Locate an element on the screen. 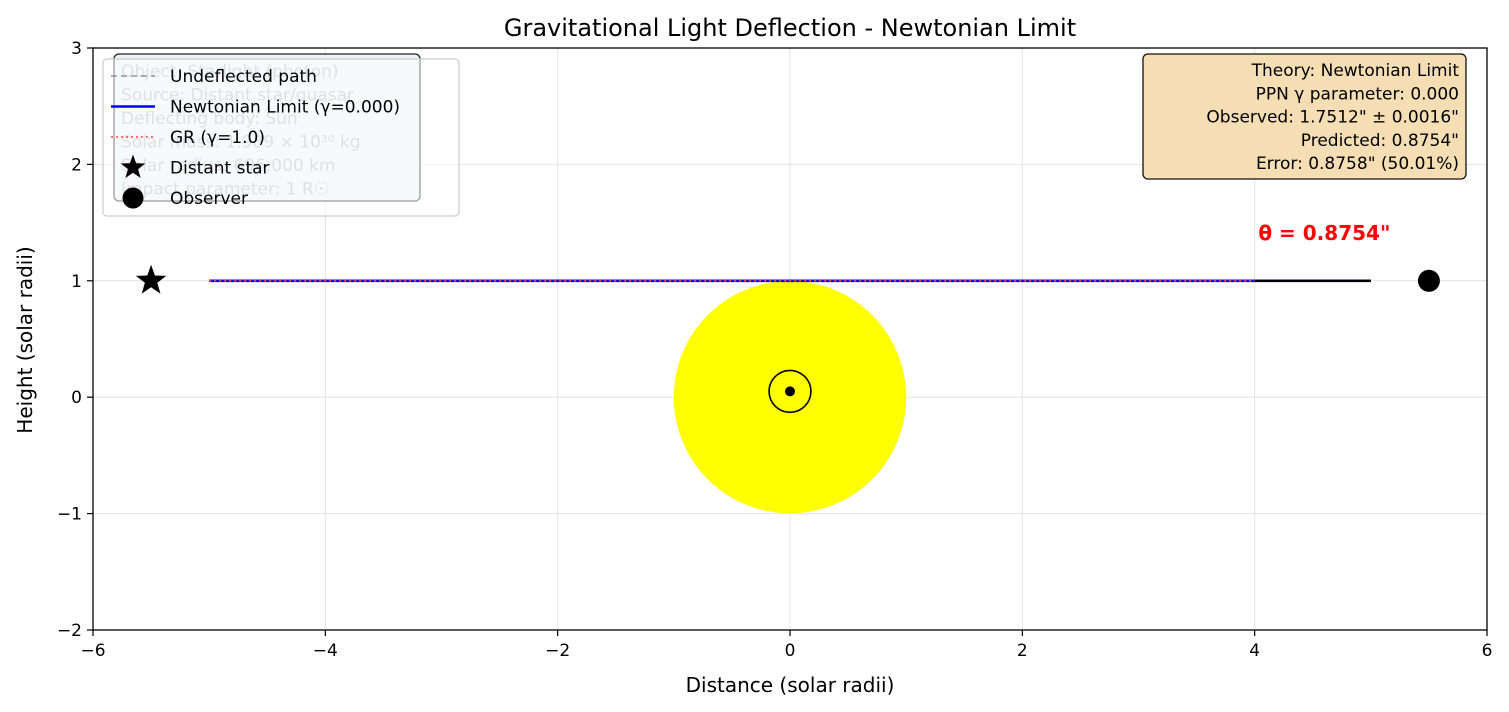 The image size is (1509, 712). x-axis-label: Distance (solar radii) is located at coordinates (790, 685).